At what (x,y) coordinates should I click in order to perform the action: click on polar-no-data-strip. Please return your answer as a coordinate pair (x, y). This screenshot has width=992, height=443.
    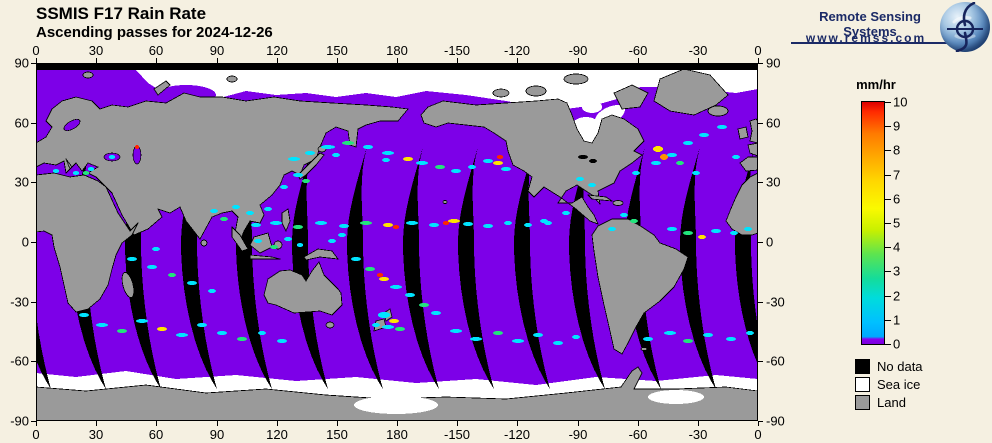
    Looking at the image, I should click on (397, 66).